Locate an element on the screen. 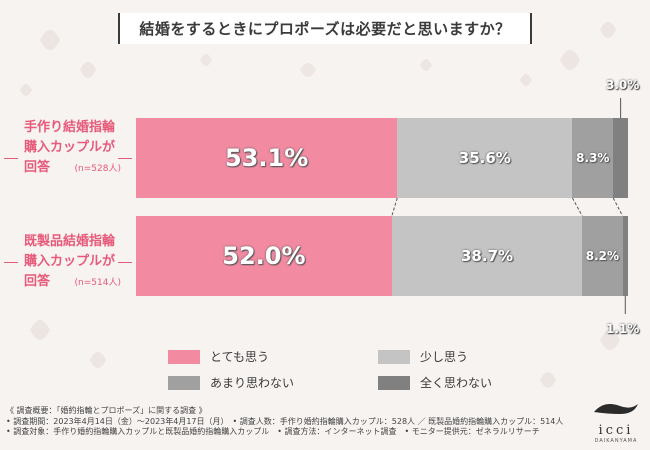 The height and width of the screenshot is (450, 650). legend-item-sukoshi: 少し思う is located at coordinates (423, 356).